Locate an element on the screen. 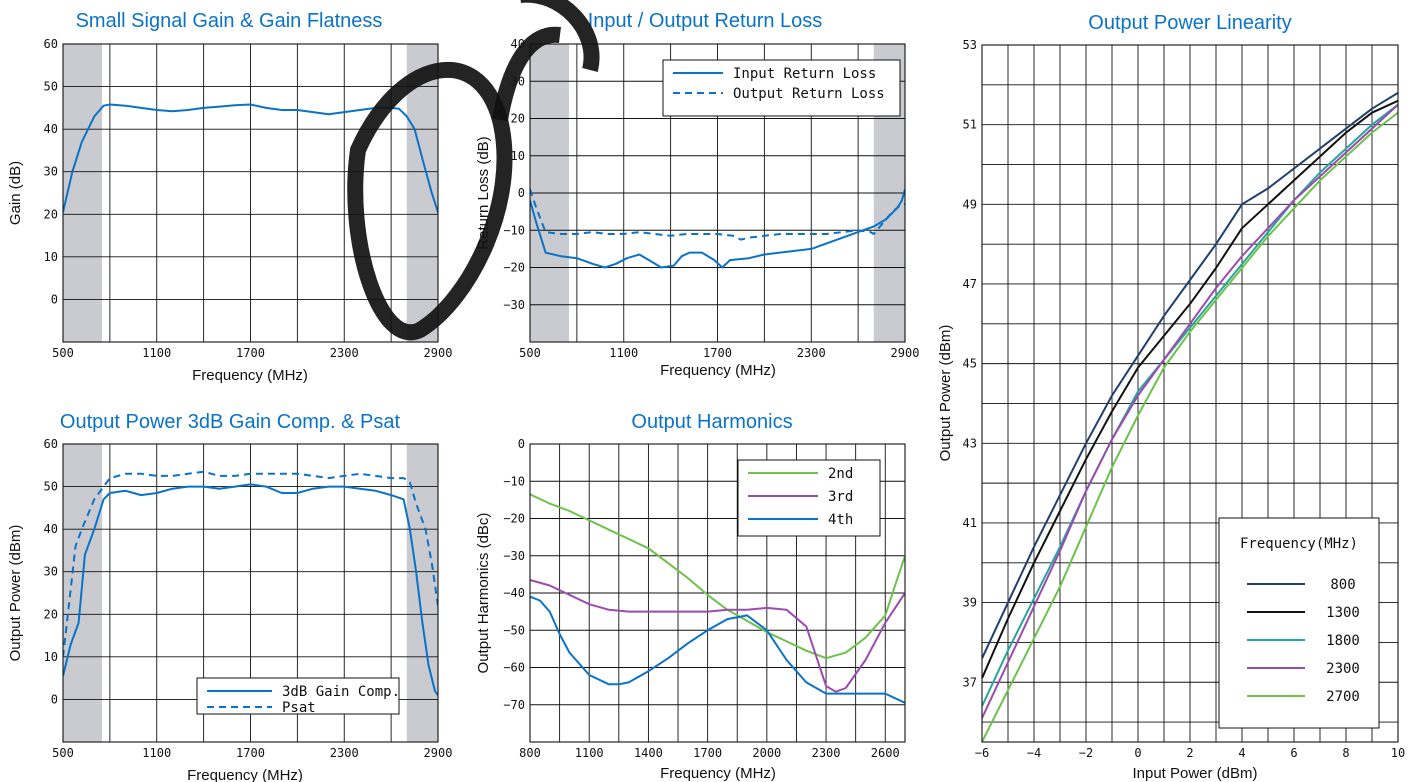 Image resolution: width=1417 pixels, height=782 pixels. legend: 3dB Gain Comp.Psat is located at coordinates (298, 696).